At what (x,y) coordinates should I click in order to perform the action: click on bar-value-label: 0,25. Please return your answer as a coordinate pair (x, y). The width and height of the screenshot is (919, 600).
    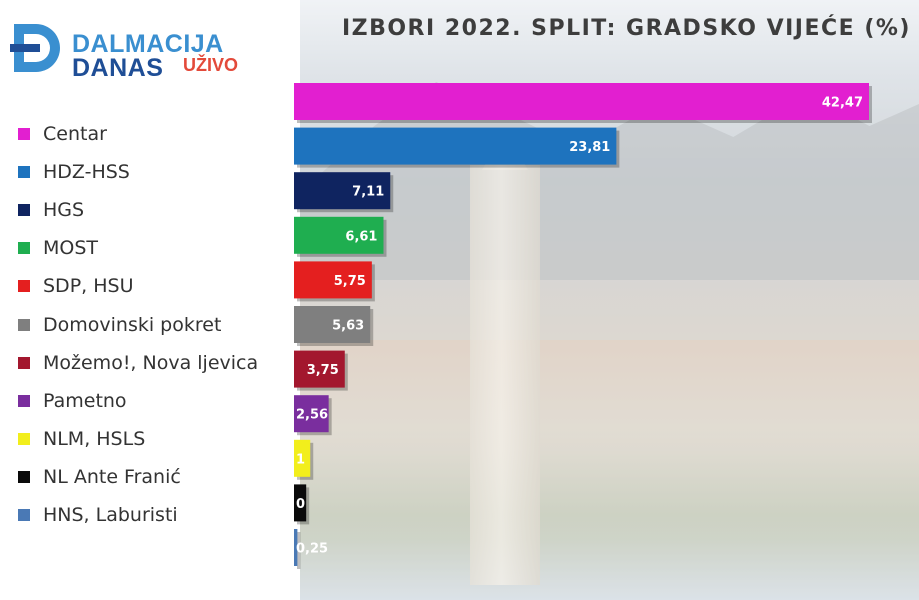
    Looking at the image, I should click on (312, 549).